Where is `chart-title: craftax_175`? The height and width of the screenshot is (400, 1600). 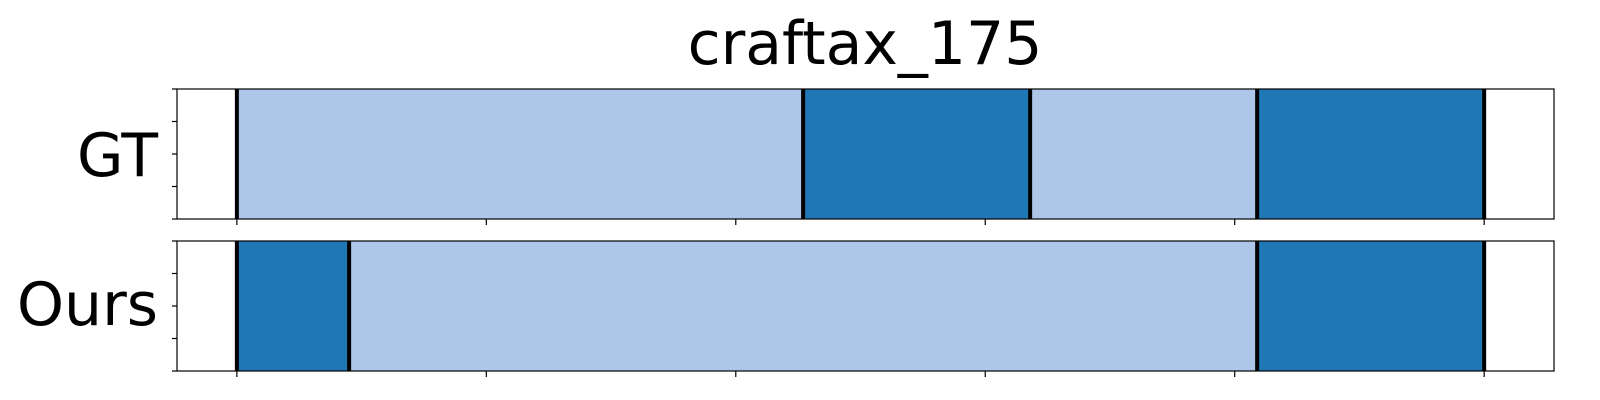
chart-title: craftax_175 is located at coordinates (865, 44).